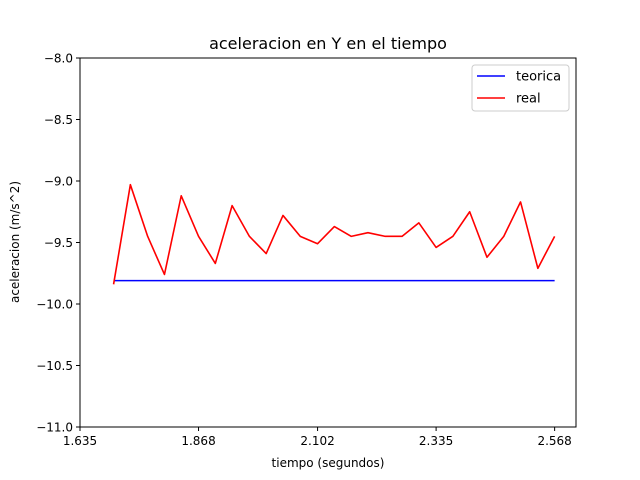  I want to click on x-tick-label: 1.635, so click(80, 441).